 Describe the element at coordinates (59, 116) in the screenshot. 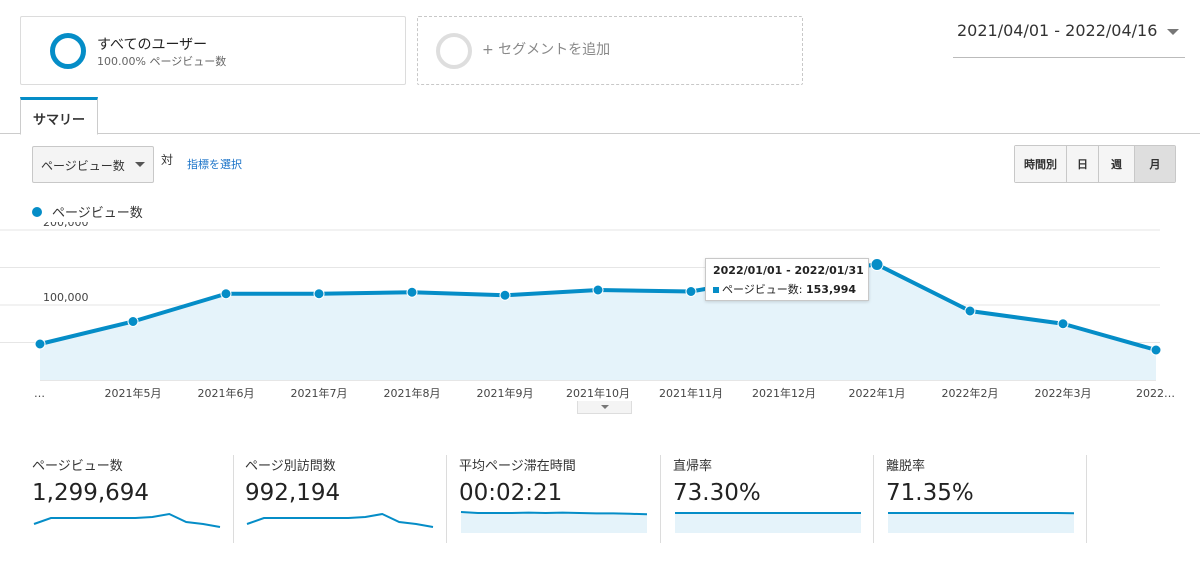

I see `tab-summary: サマリー` at that location.